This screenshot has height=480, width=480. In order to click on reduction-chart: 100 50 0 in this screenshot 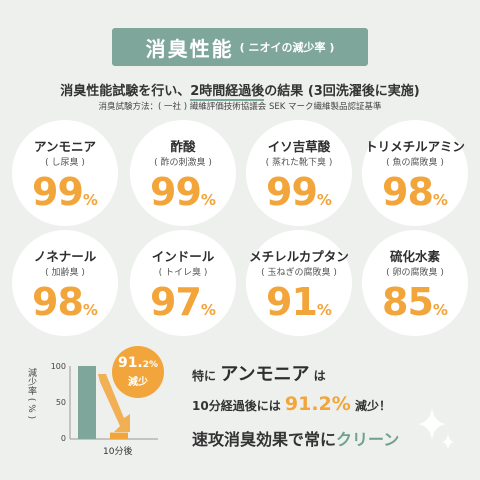, I will do `click(104, 402)`.